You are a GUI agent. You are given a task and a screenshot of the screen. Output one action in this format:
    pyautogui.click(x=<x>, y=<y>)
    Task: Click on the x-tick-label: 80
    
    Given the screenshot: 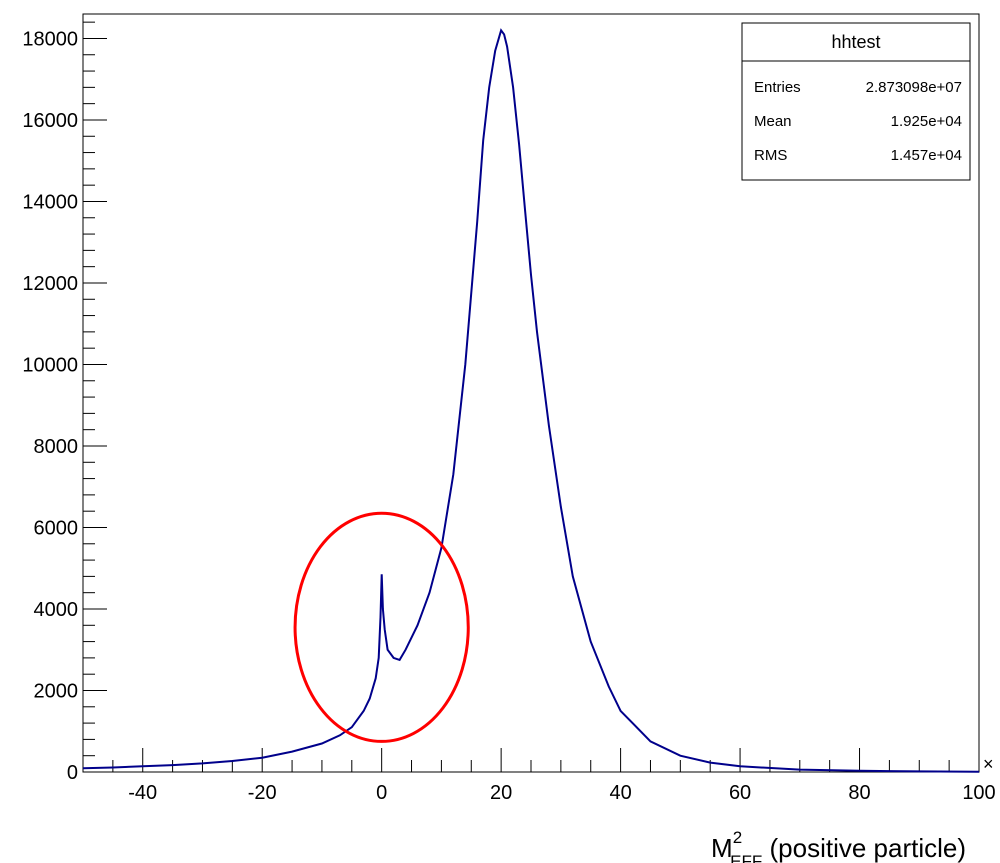 What is the action you would take?
    pyautogui.click(x=859, y=793)
    